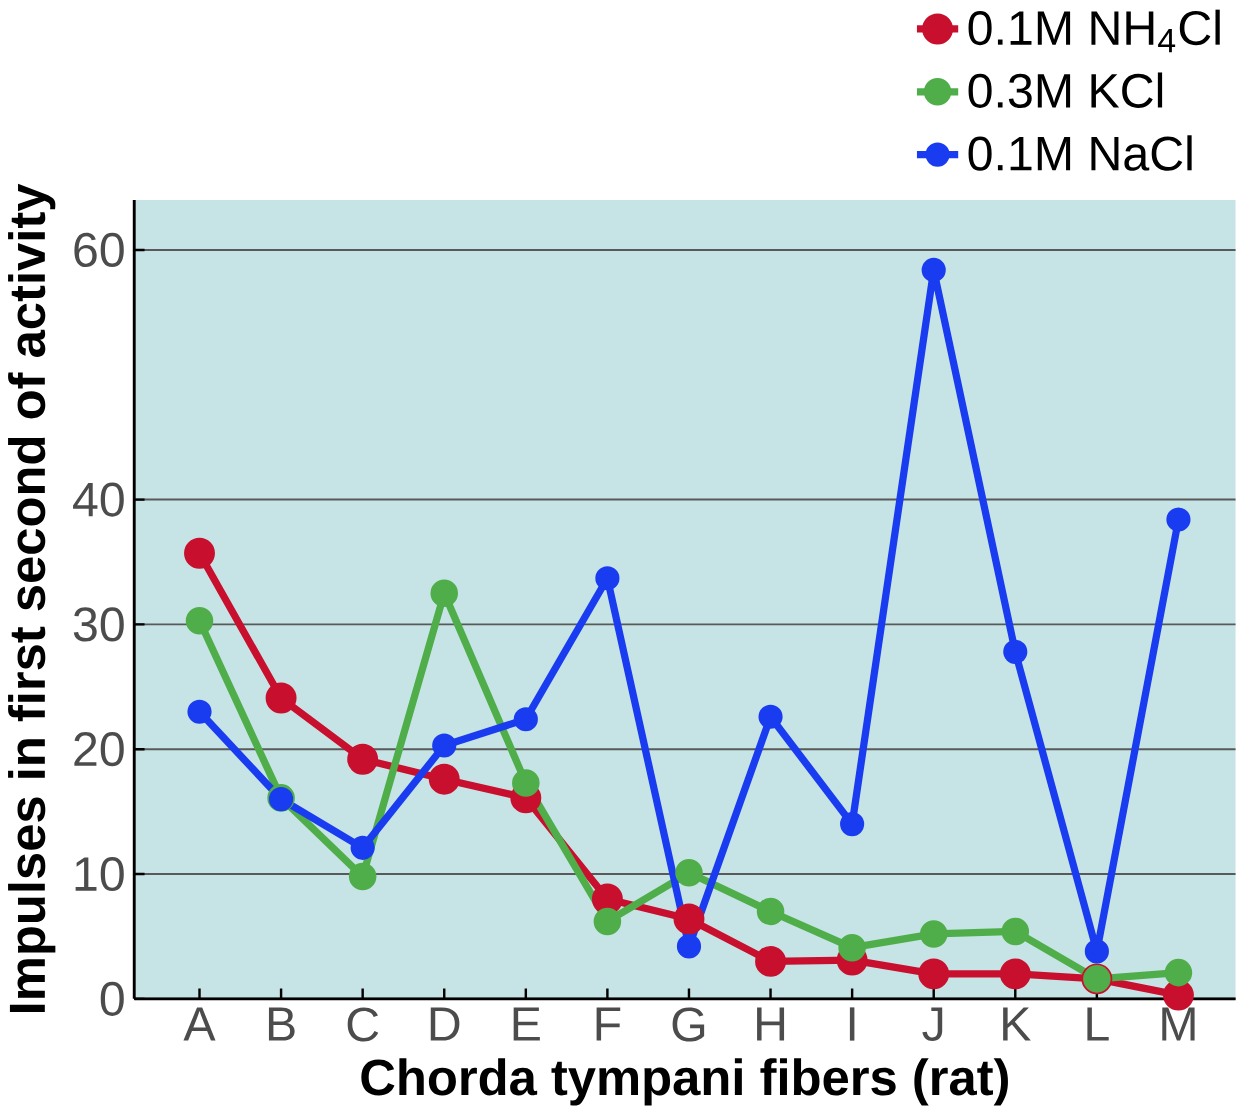 The height and width of the screenshot is (1114, 1237). I want to click on x-tick-label: K, so click(1017, 1024).